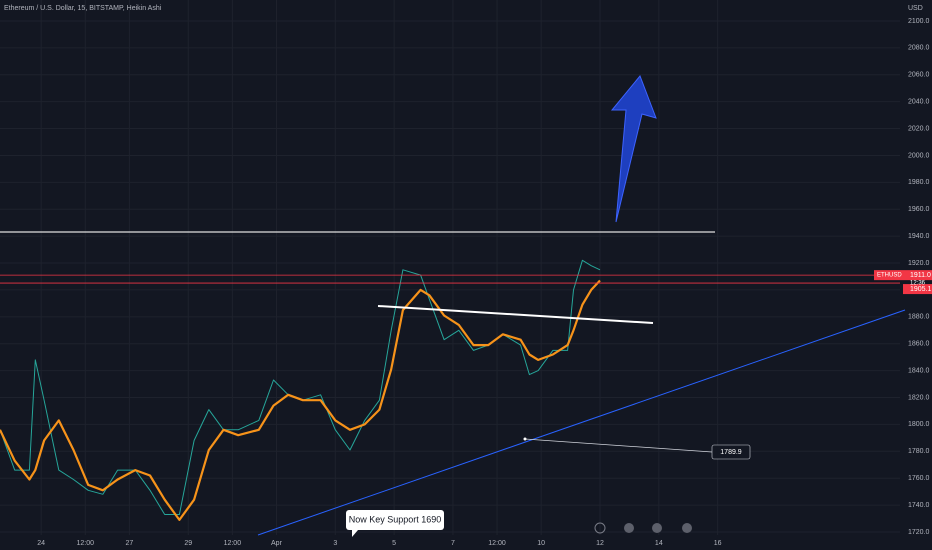  I want to click on x-tick-label: 10, so click(541, 543).